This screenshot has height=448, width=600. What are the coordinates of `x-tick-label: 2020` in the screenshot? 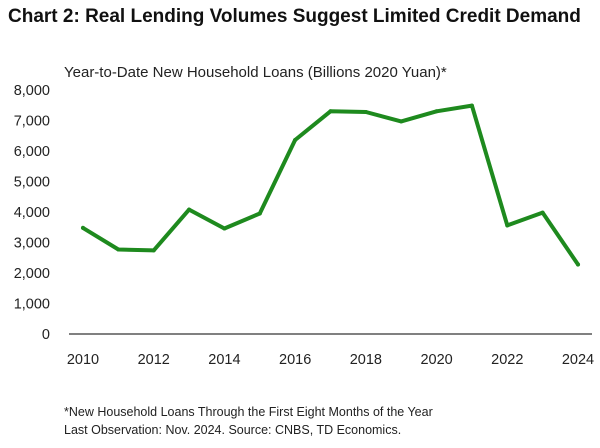 It's located at (436, 360).